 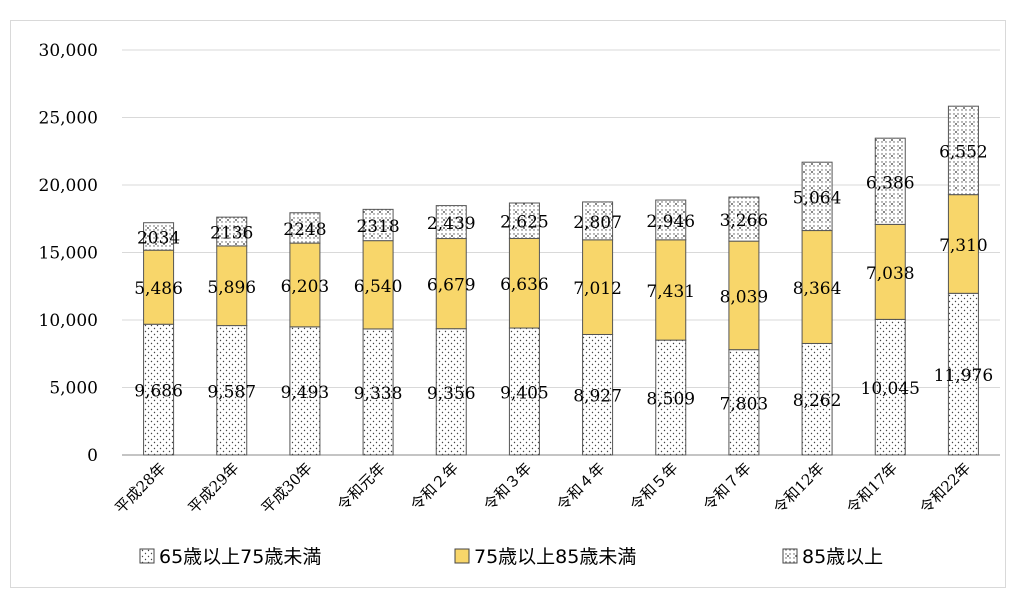 I want to click on data-label: 2,946, so click(x=670, y=222).